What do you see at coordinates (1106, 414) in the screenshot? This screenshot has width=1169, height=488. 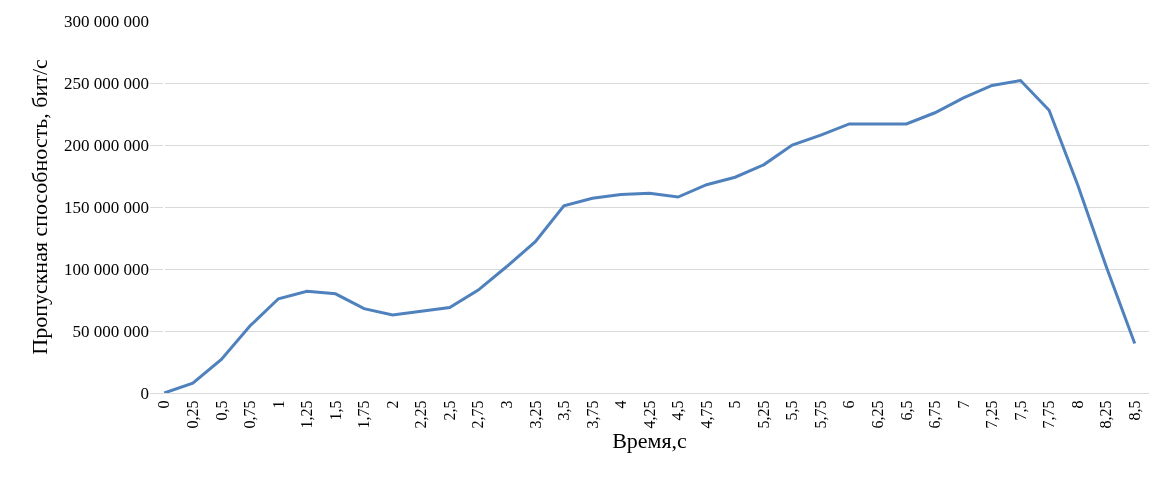 I see `x-tick-label: 8,25` at bounding box center [1106, 414].